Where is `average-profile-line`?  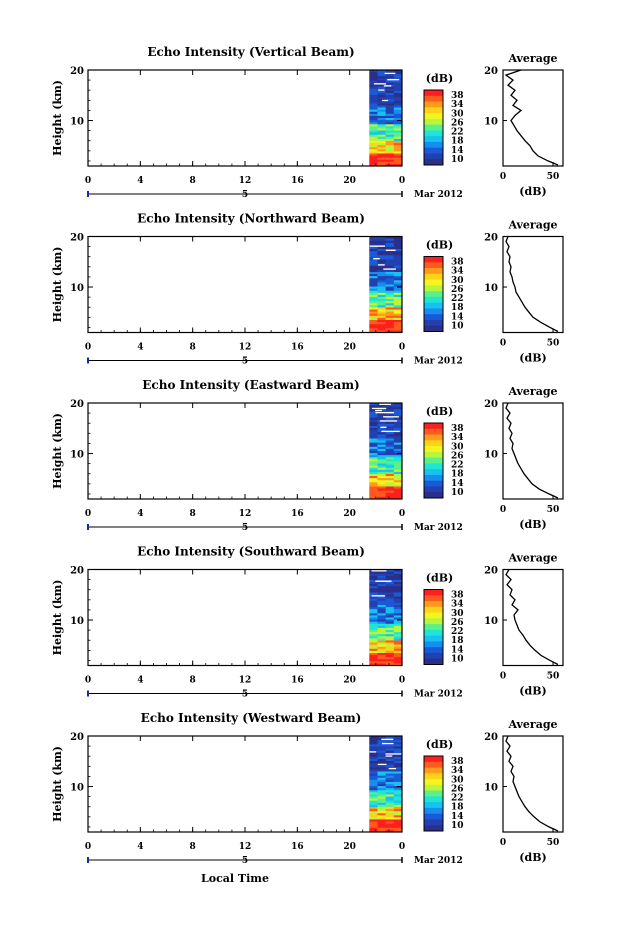
average-profile-line is located at coordinates (532, 617).